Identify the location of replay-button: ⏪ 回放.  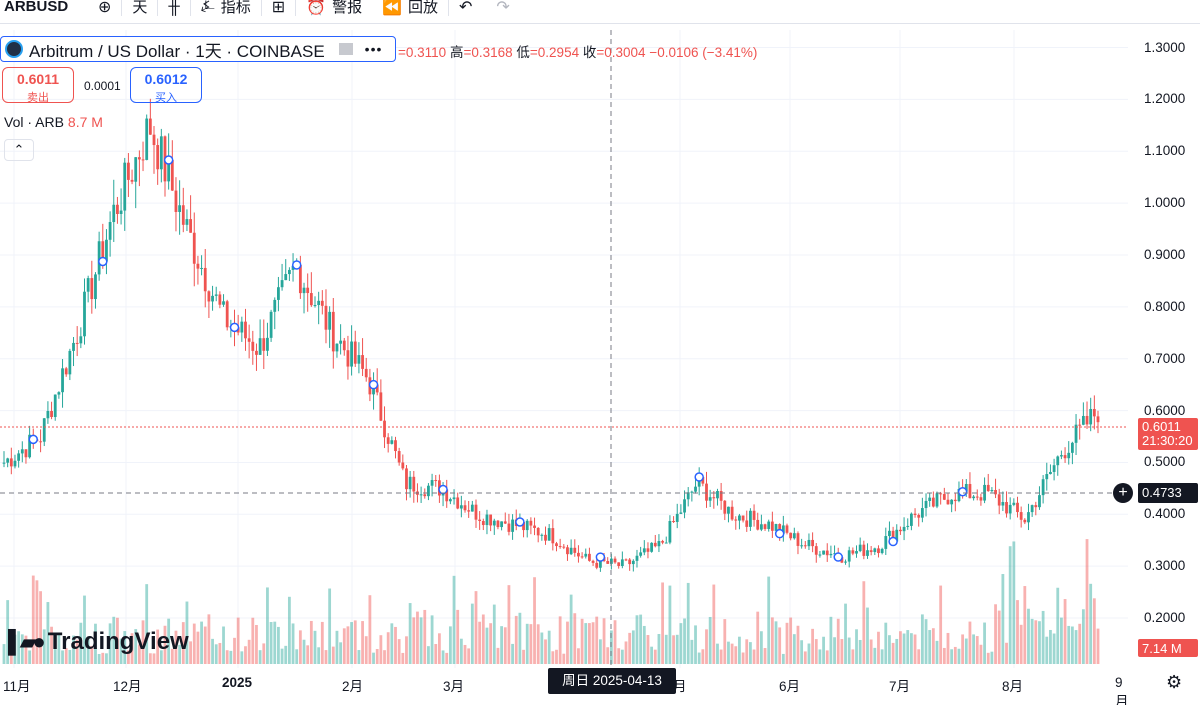
(410, 8).